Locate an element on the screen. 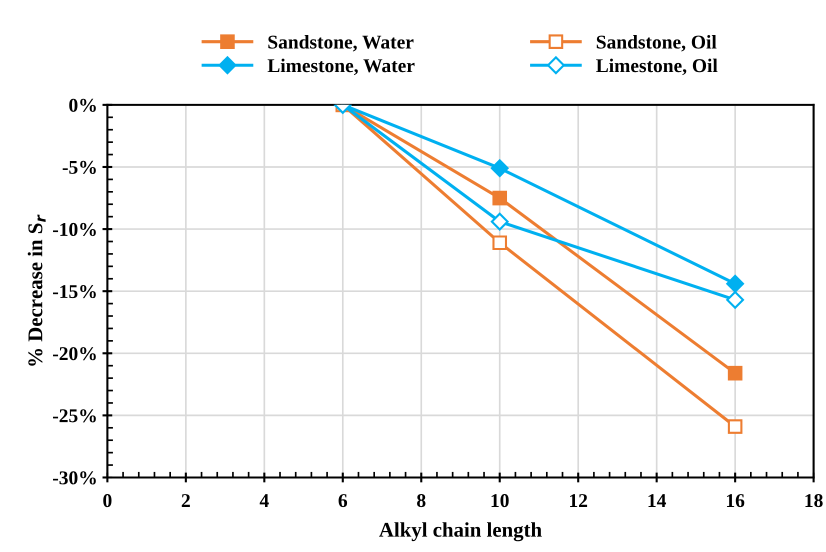 This screenshot has height=552, width=826. y-tick-label: -15% is located at coordinates (74, 291).